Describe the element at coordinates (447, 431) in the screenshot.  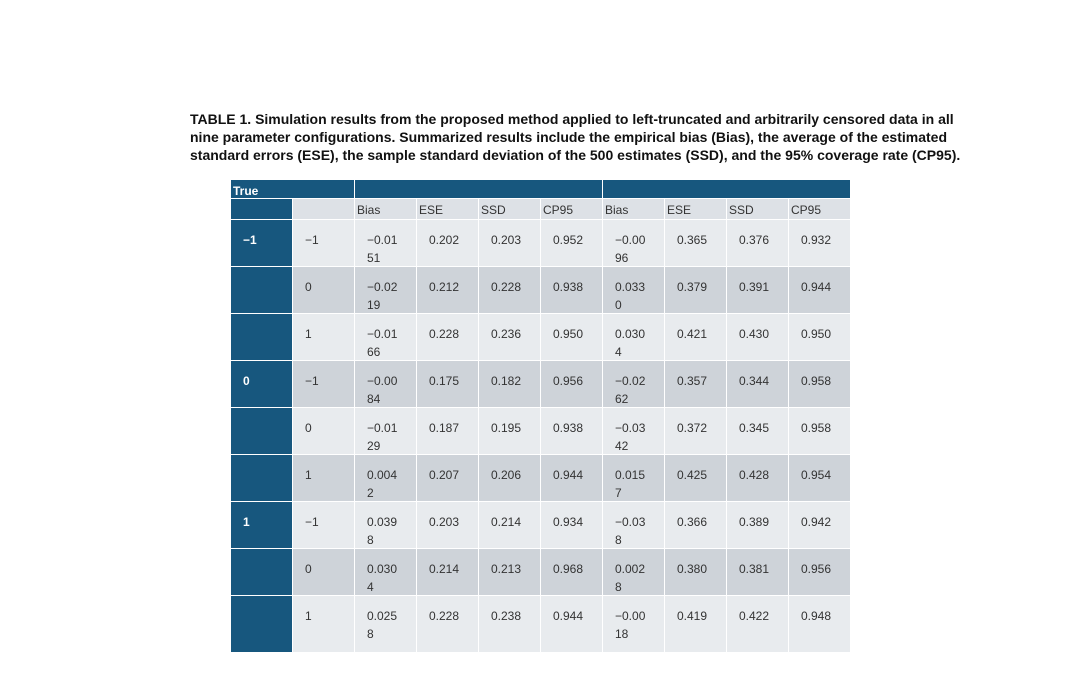
I see `cell: 0.187` at that location.